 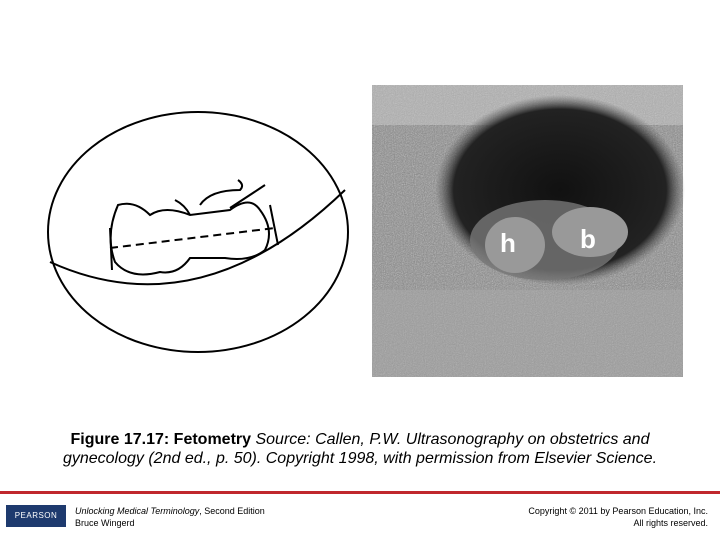 What do you see at coordinates (105, 523) in the screenshot?
I see `author: Bruce Wingerd` at bounding box center [105, 523].